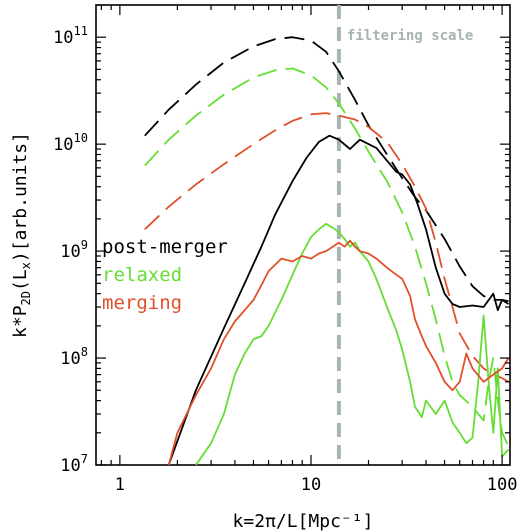  I want to click on y-tick-label: 10⁷, so click(74, 464).